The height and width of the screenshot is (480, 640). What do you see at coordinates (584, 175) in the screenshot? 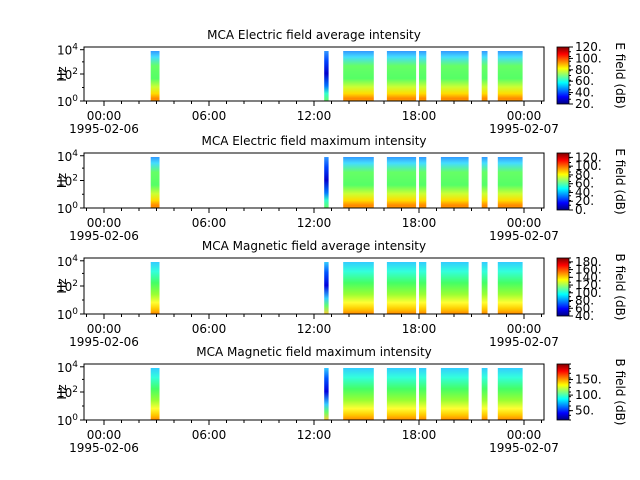
I see `colorbar-tick-label: 80.` at bounding box center [584, 175].